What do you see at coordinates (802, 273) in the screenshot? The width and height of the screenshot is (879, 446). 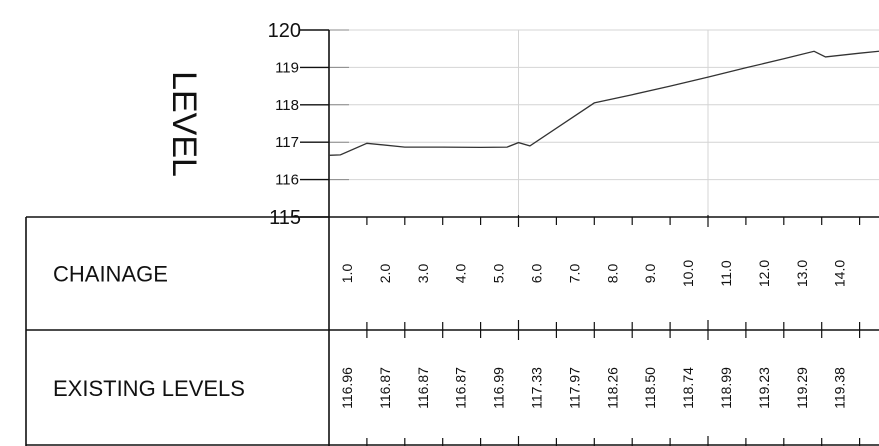 I see `chainage-value: 13.0` at bounding box center [802, 273].